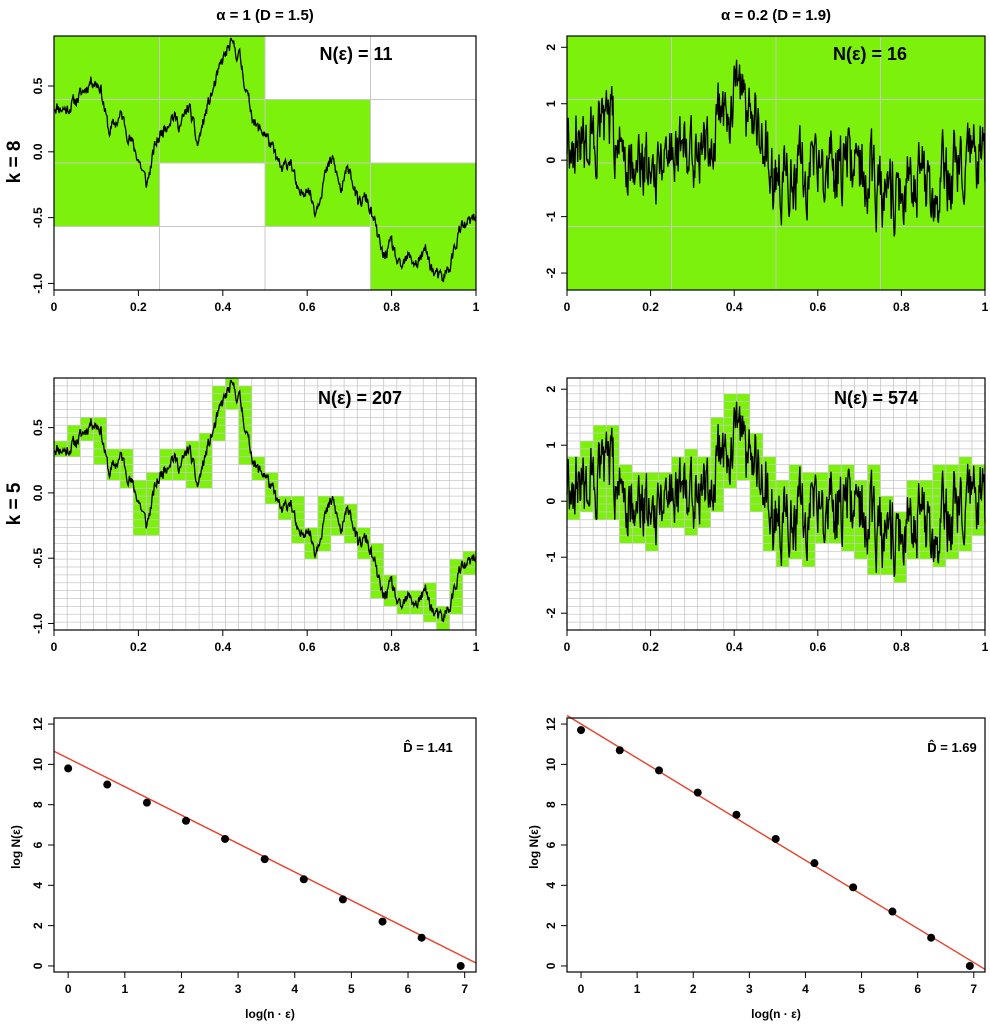 The width and height of the screenshot is (990, 1026). What do you see at coordinates (776, 15) in the screenshot?
I see `column-title-right: α = 0.2 (D = 1.9)` at bounding box center [776, 15].